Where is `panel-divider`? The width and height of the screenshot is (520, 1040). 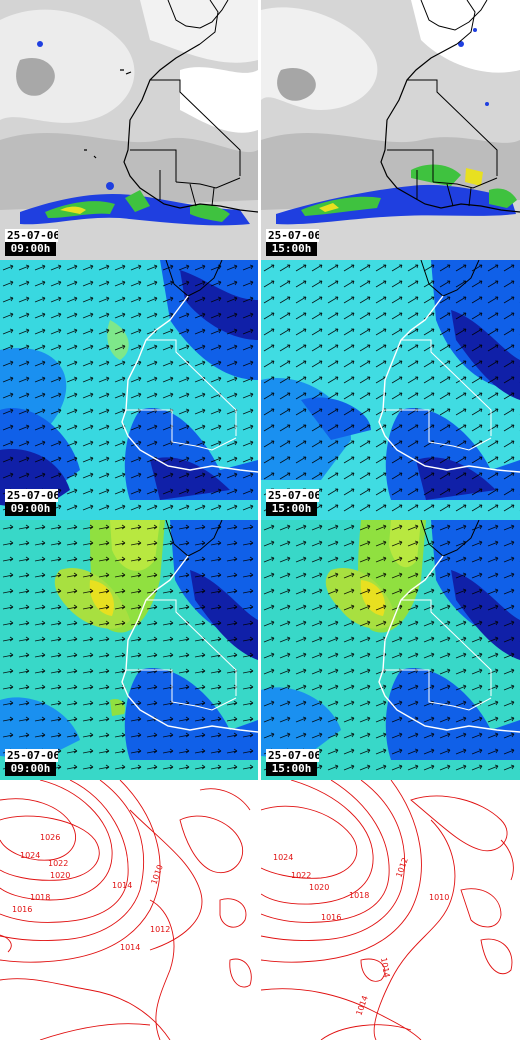 panel-divider is located at coordinates (259, 520).